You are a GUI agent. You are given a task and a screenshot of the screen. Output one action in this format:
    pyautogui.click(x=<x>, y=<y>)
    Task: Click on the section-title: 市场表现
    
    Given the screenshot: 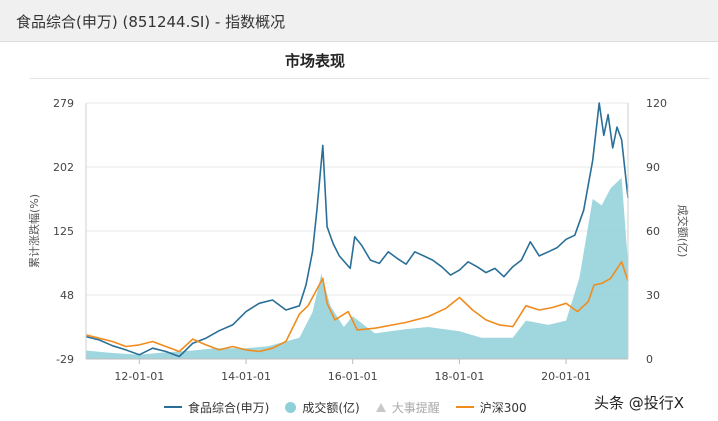 What is the action you would take?
    pyautogui.click(x=314, y=61)
    